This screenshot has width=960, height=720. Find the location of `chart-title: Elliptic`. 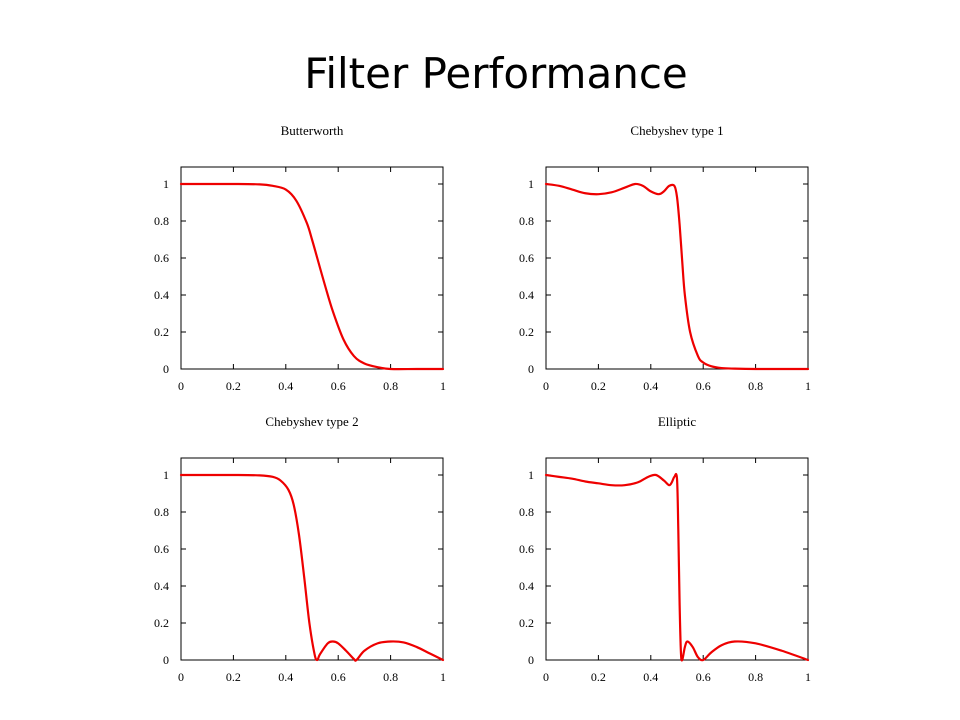

chart-title: Elliptic is located at coordinates (677, 421).